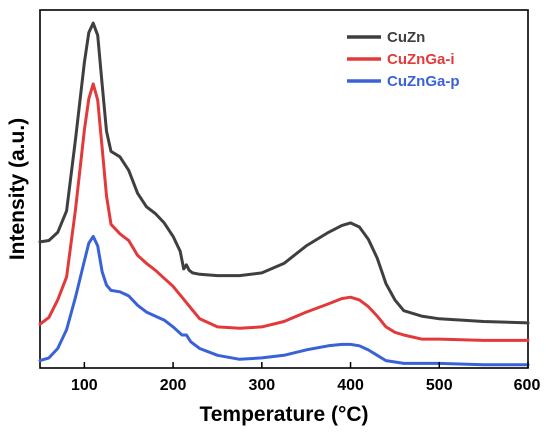  Describe the element at coordinates (421, 59) in the screenshot. I see `legend-label: CuZnGa-i` at that location.